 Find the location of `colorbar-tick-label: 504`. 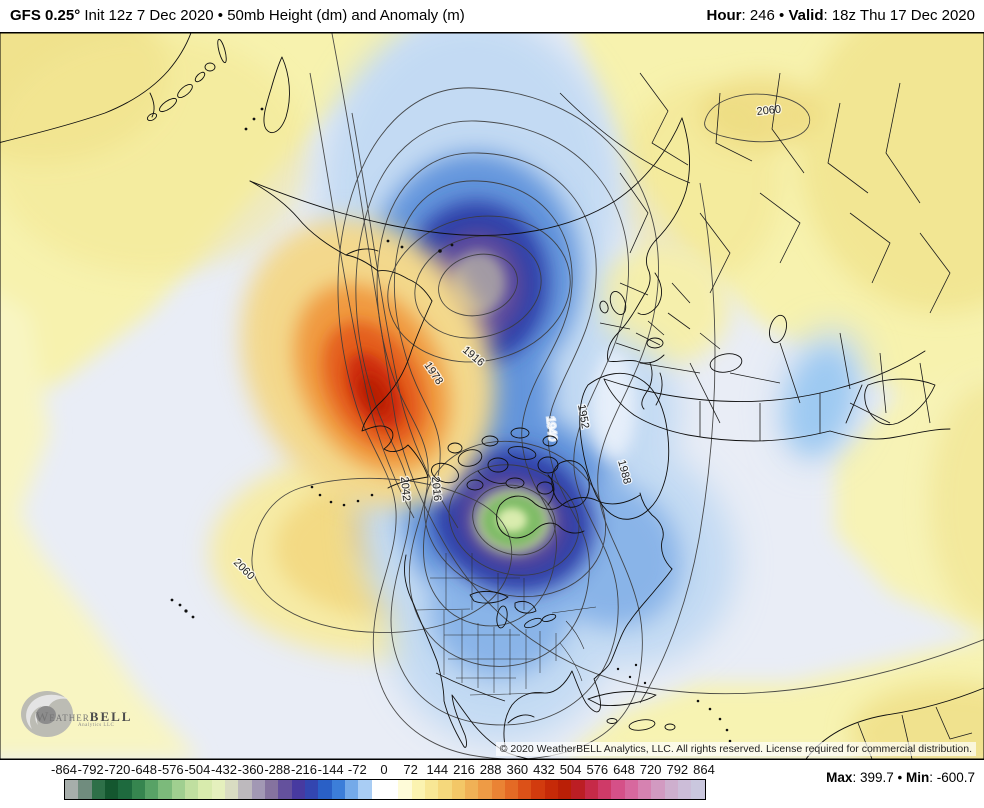

colorbar-tick-label: 504 is located at coordinates (570, 769).